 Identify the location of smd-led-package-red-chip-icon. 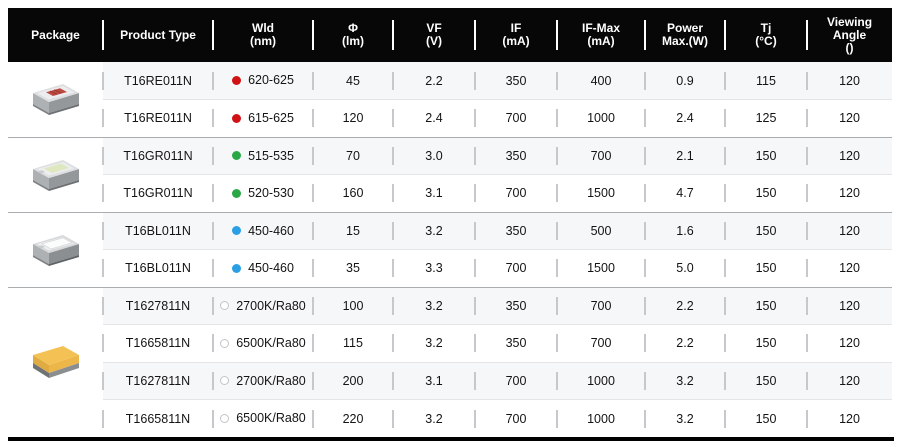
(55, 100).